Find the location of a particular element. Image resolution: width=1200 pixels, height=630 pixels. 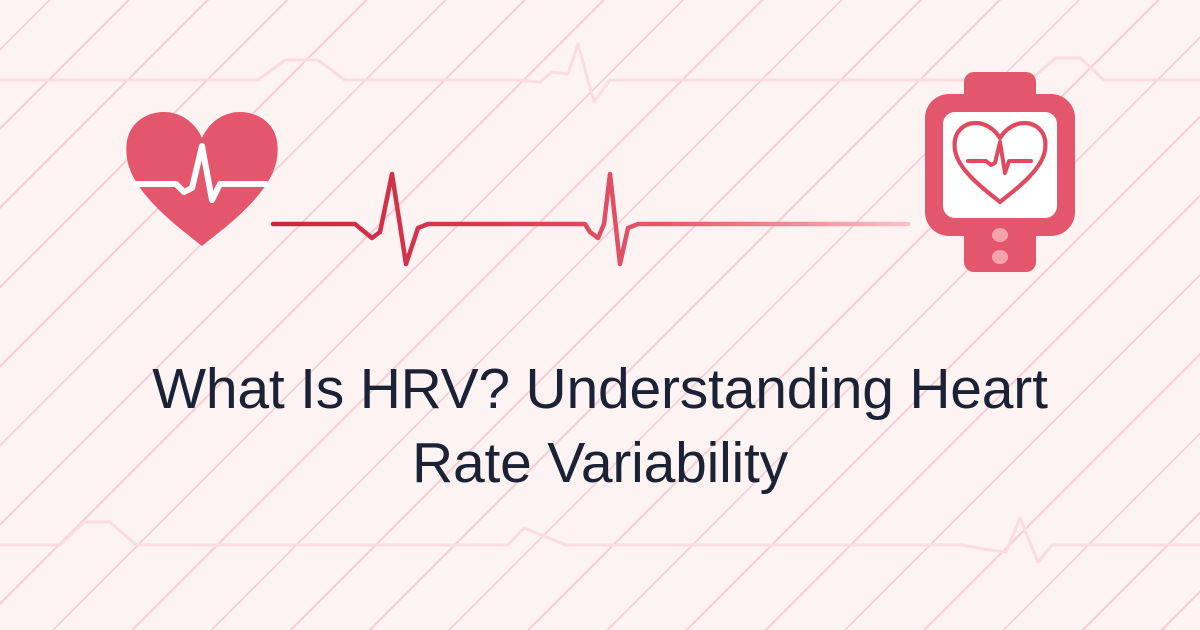

watch-strap-dot-lower is located at coordinates (1000, 257).